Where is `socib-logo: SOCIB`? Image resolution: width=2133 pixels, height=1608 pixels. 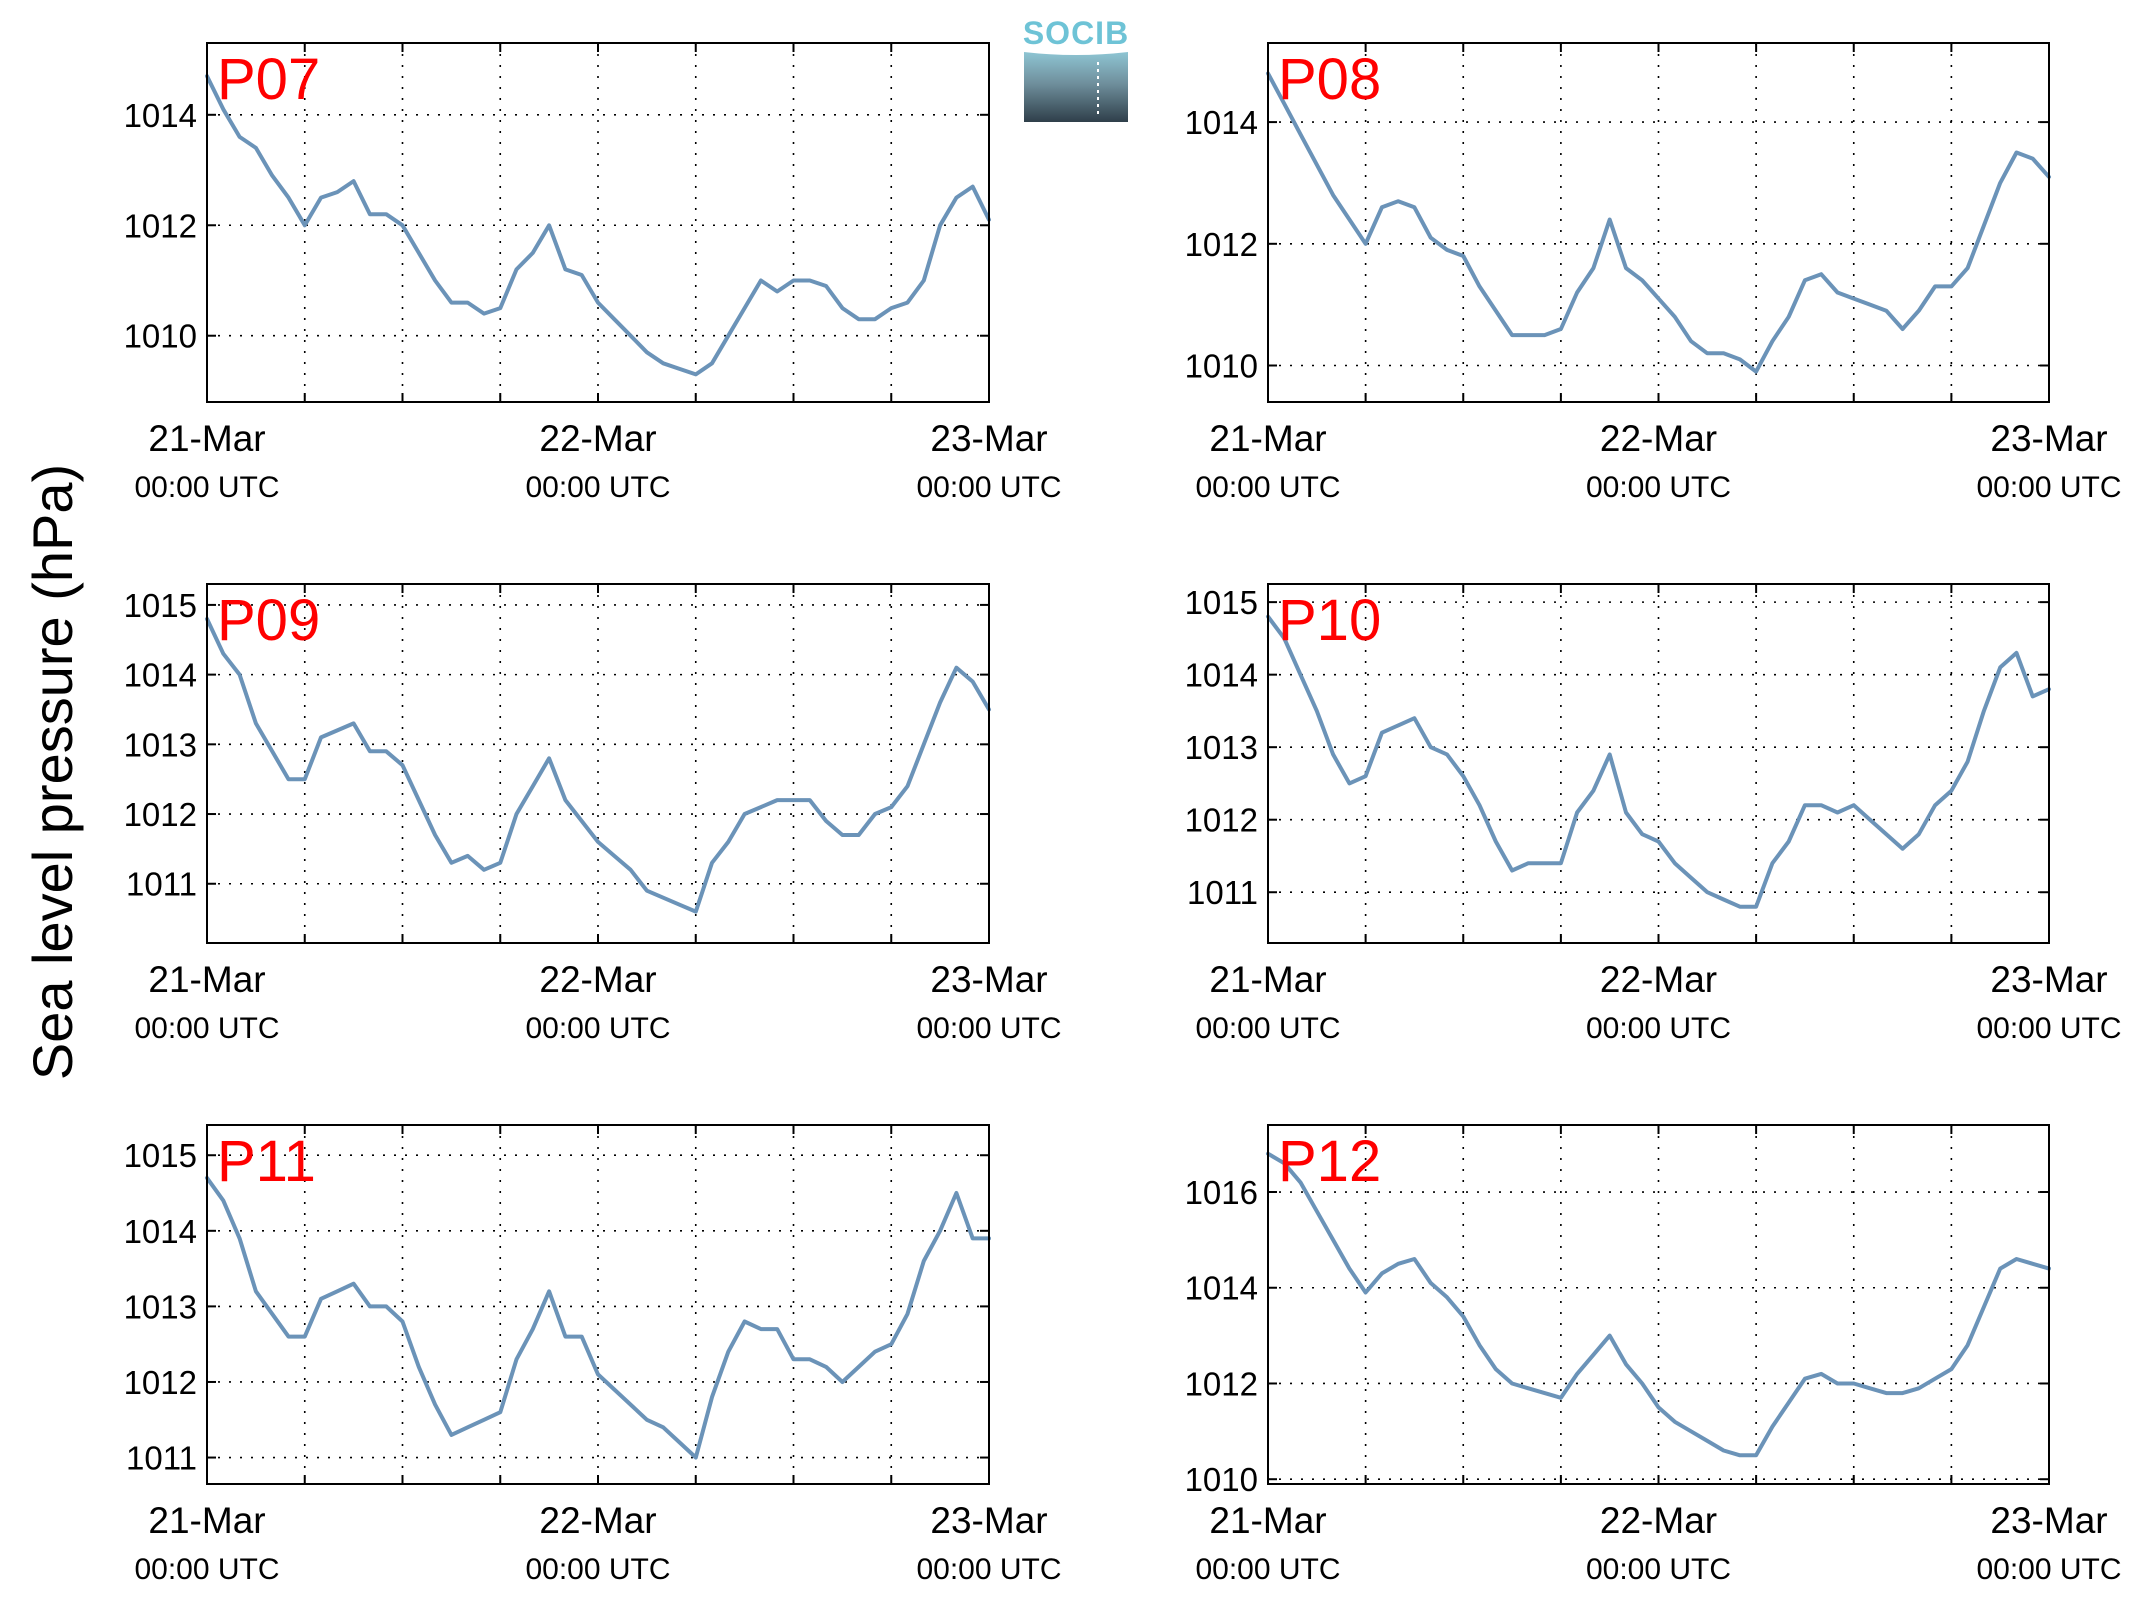
socib-logo: SOCIB is located at coordinates (1076, 68).